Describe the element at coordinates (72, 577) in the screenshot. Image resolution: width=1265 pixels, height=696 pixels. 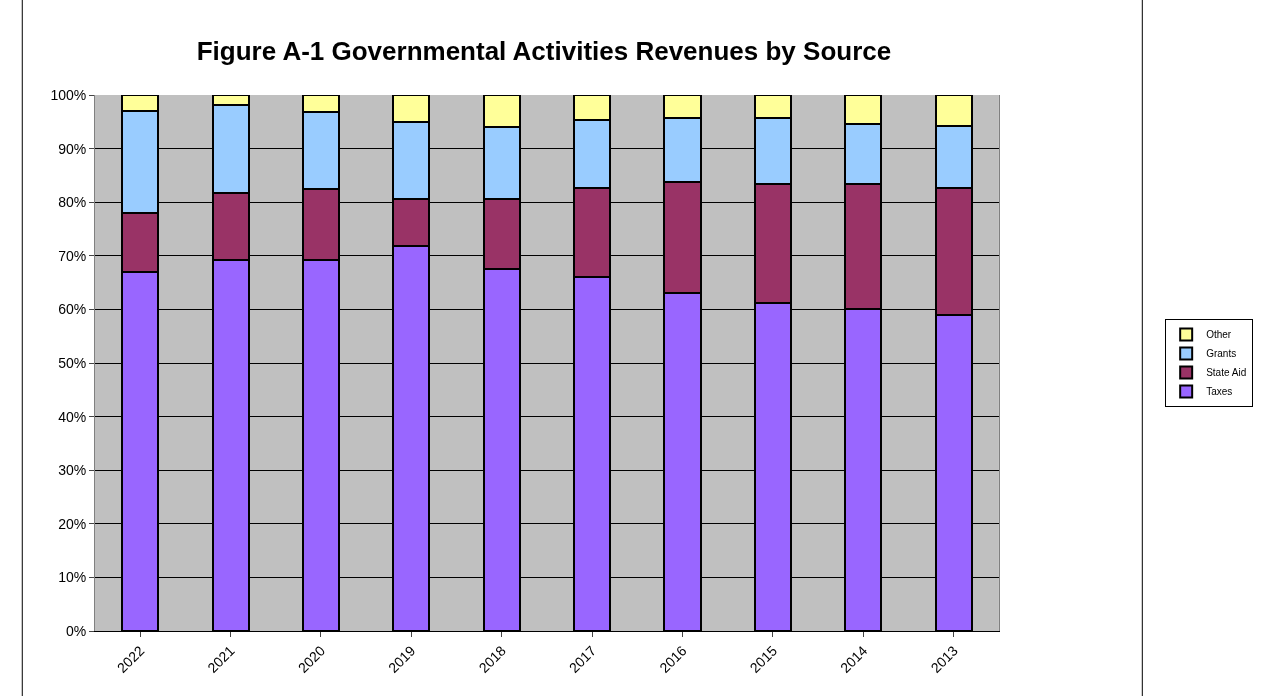
I see `y-tick-label: 10%` at that location.